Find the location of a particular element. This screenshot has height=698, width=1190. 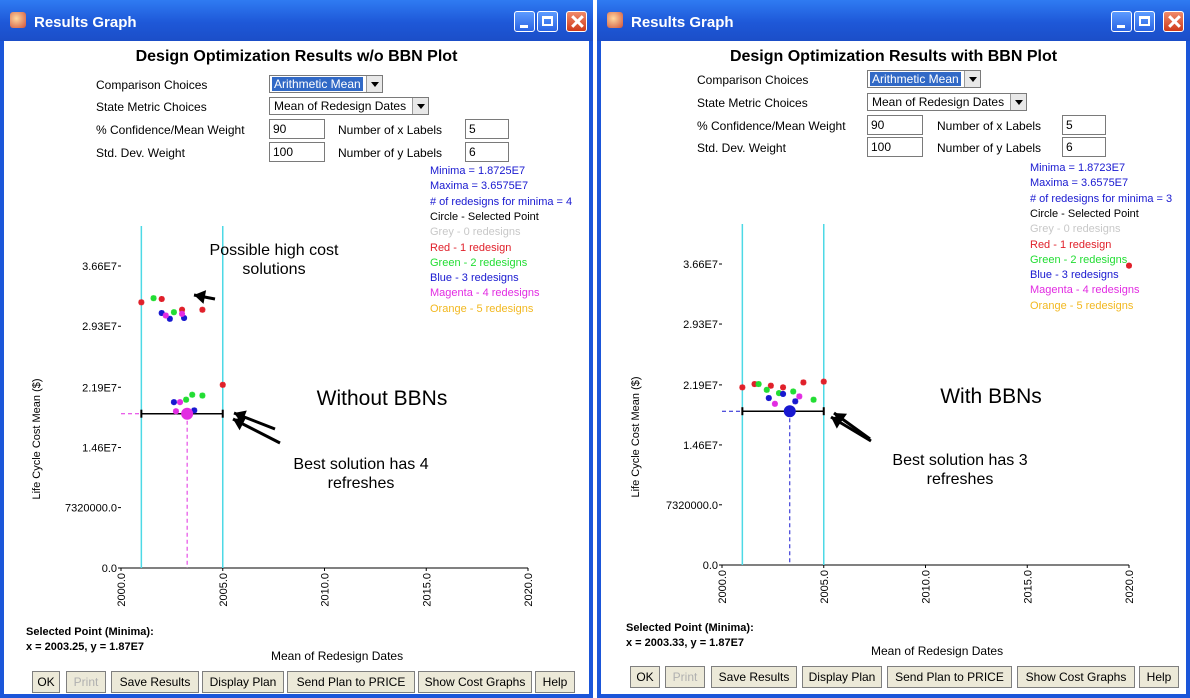

legend-green: Green - 2 redesigns is located at coordinates (1079, 259).